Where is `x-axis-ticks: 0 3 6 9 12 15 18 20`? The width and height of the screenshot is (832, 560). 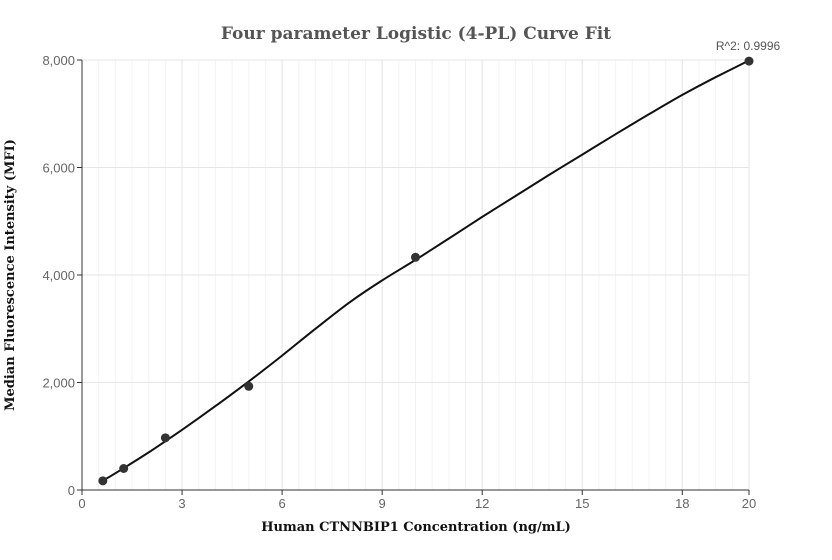 x-axis-ticks: 0 3 6 9 12 15 18 20 is located at coordinates (417, 500).